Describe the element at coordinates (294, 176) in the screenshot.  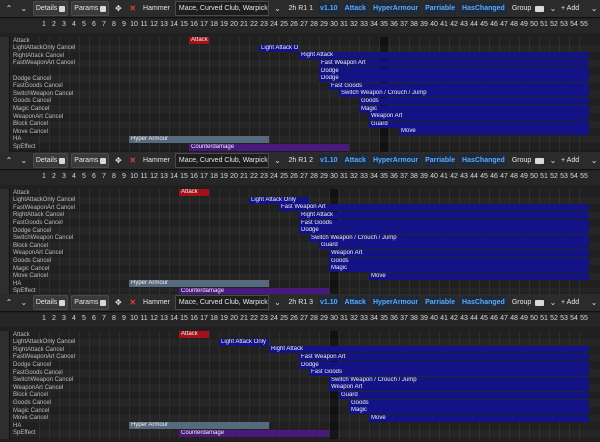
I see `frame-tick: 26` at that location.